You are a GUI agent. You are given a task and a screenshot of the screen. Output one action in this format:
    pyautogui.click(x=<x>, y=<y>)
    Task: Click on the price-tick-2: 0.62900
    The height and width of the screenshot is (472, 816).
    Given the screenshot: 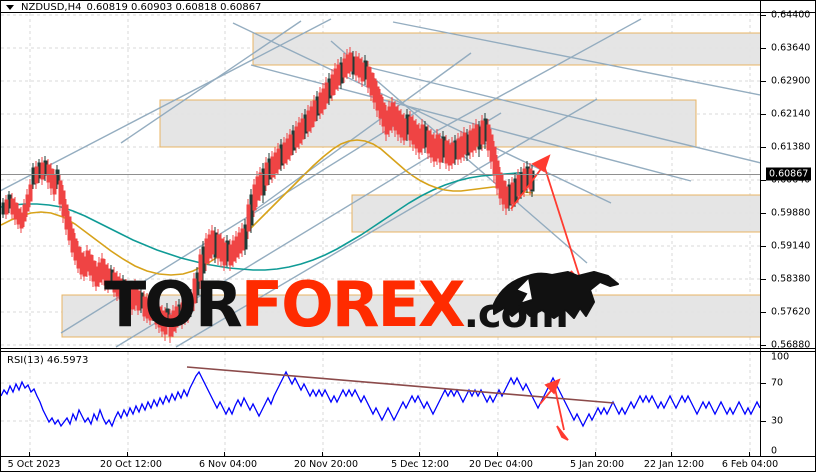 What is the action you would take?
    pyautogui.click(x=791, y=81)
    